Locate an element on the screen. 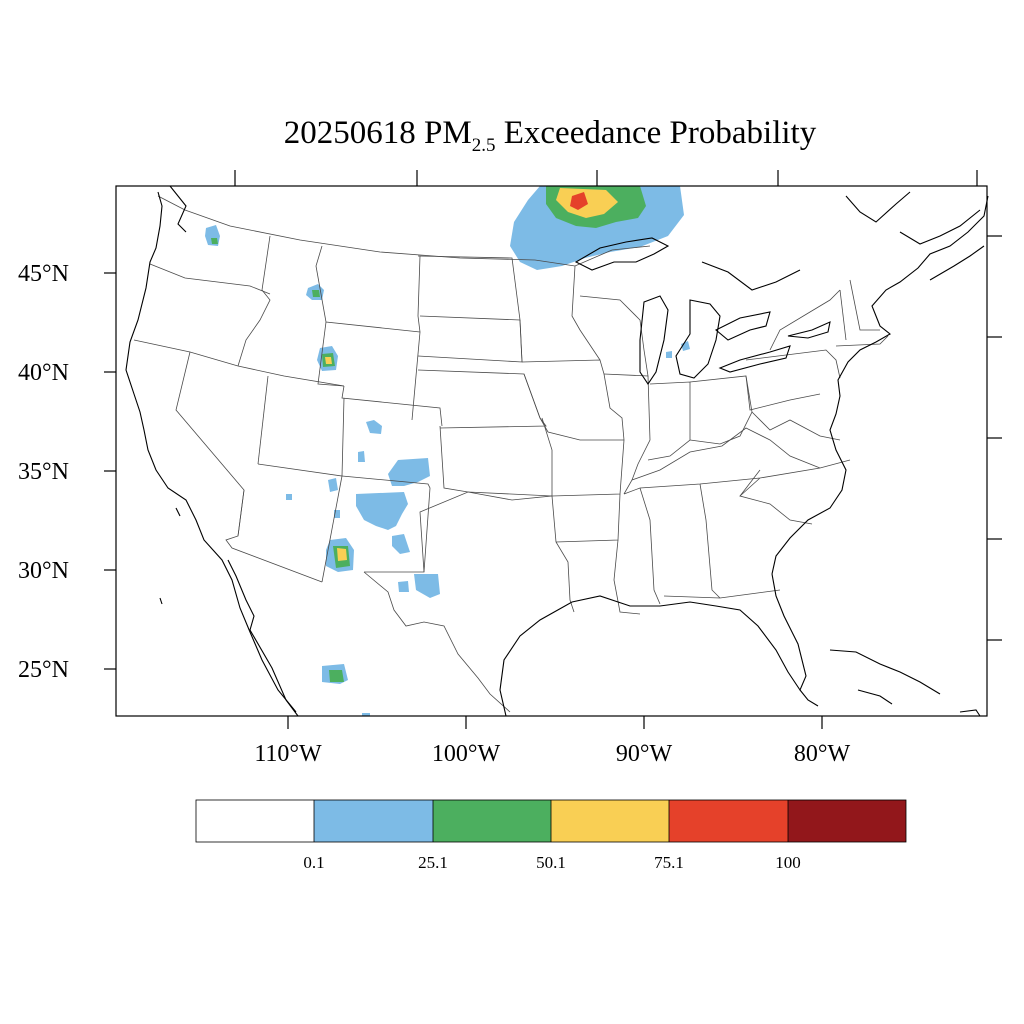 Image resolution: width=1024 pixels, height=1024 pixels. color-bar is located at coordinates (551, 821).